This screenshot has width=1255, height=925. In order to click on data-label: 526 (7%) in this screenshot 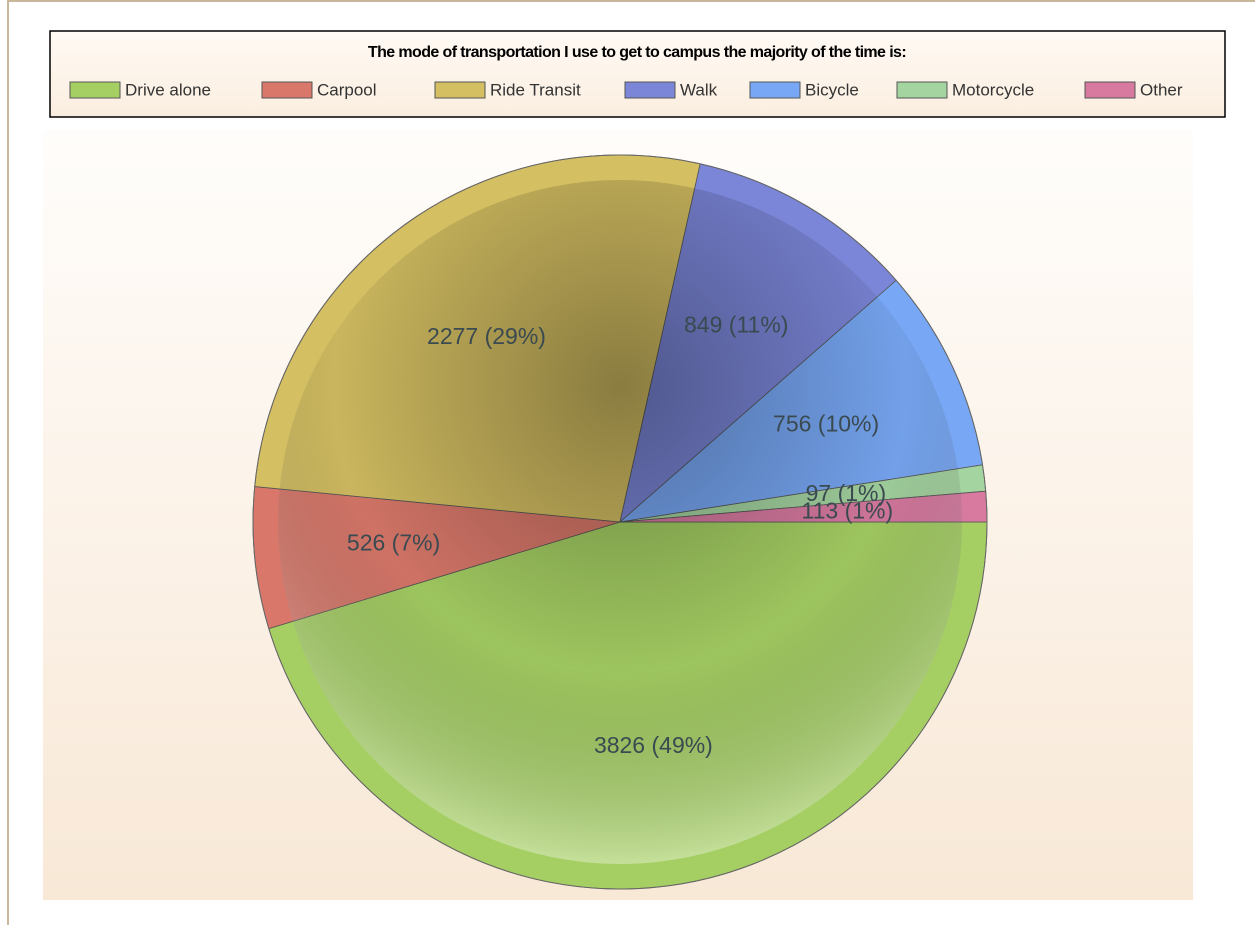, I will do `click(393, 543)`.